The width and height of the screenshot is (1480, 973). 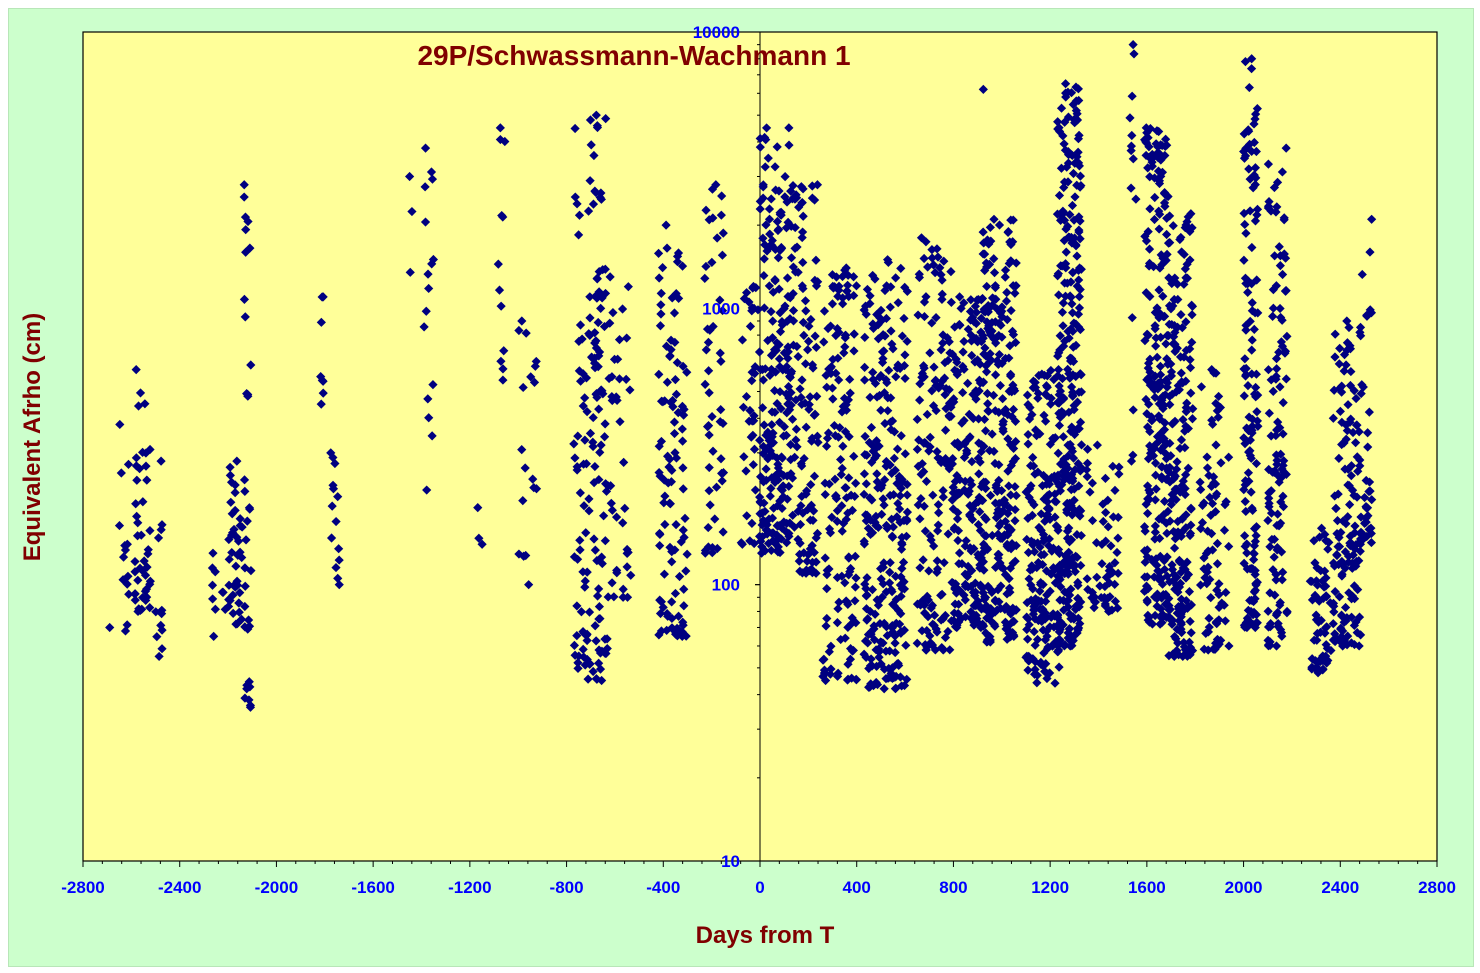 What do you see at coordinates (633, 55) in the screenshot?
I see `chart-title: 29P/Schwassmann-Wachmann 1` at bounding box center [633, 55].